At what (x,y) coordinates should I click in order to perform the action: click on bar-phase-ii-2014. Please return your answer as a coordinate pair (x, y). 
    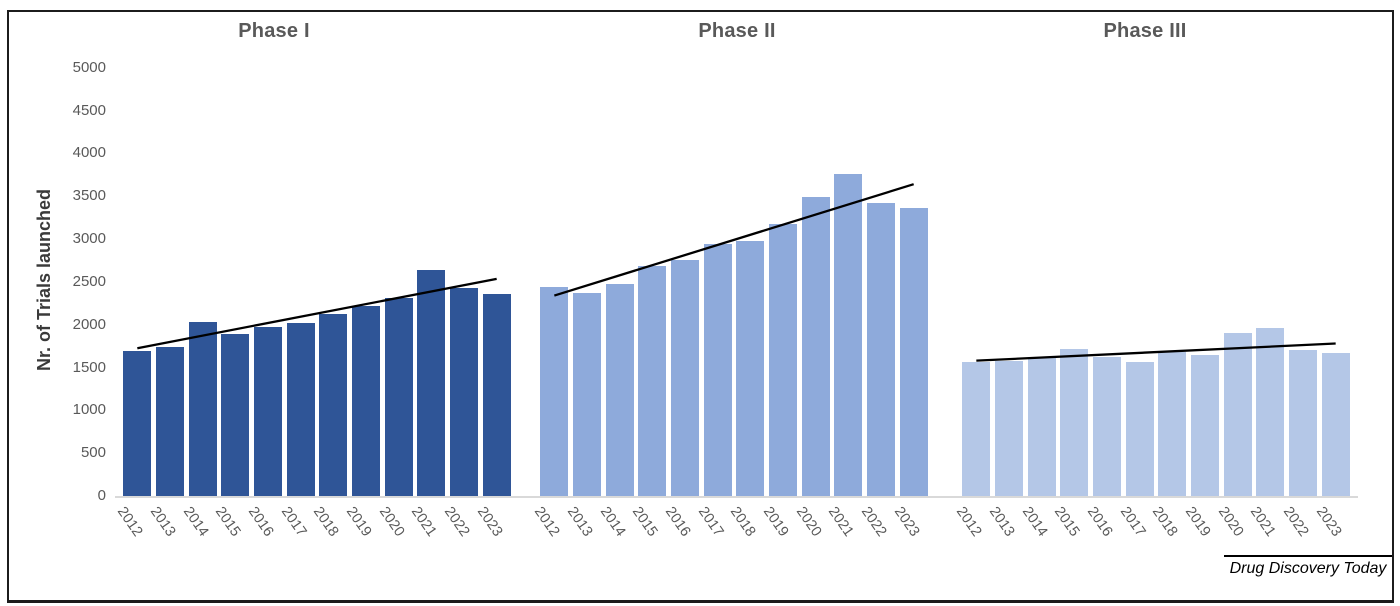
    Looking at the image, I should click on (619, 390).